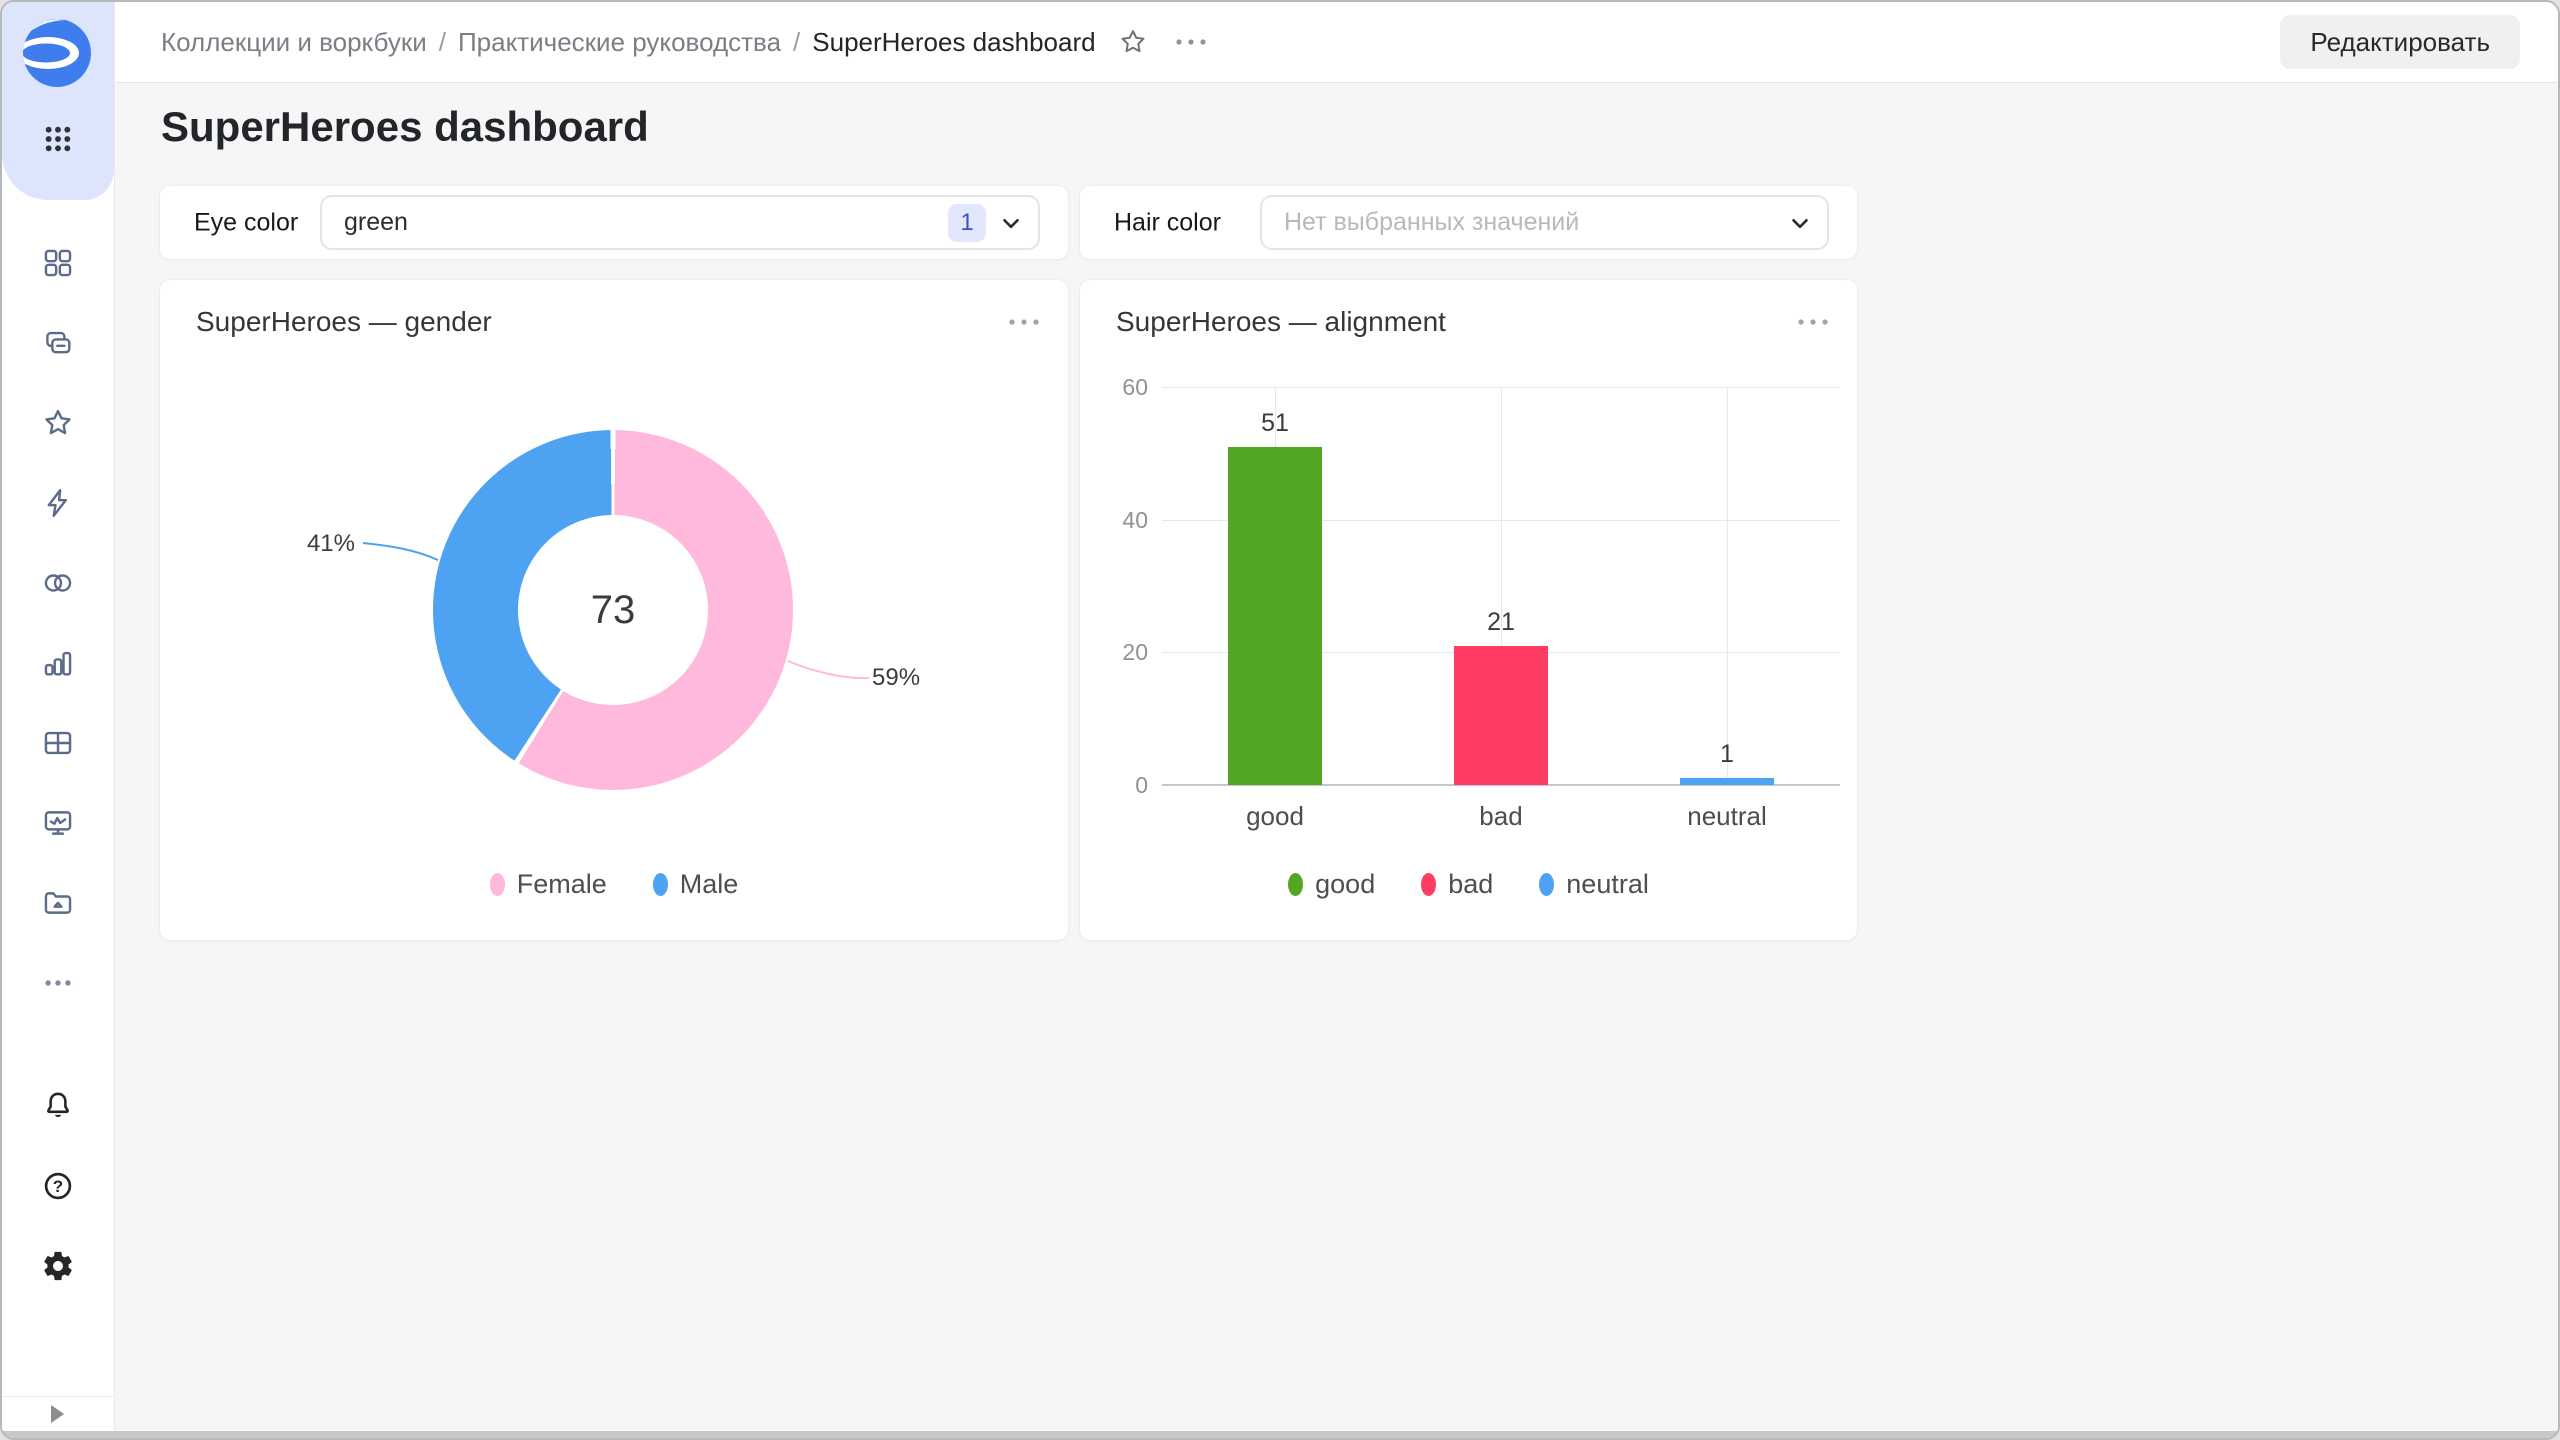  Describe the element at coordinates (561, 884) in the screenshot. I see `legend-label: Female` at that location.